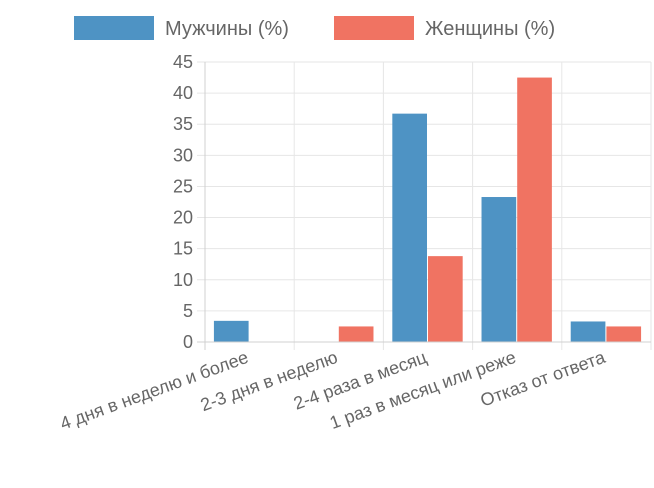 This screenshot has height=488, width=654. What do you see at coordinates (227, 29) in the screenshot?
I see `legend-label-men: Мужчины (%)` at bounding box center [227, 29].